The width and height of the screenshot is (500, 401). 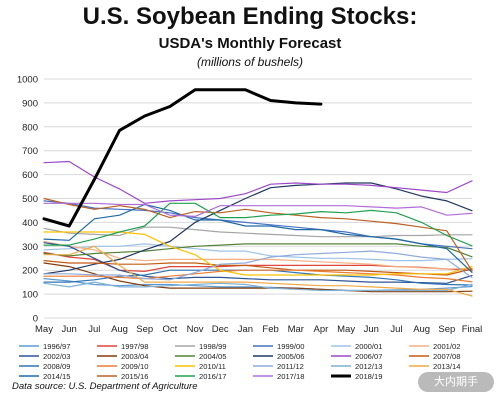 What do you see at coordinates (56, 366) in the screenshot?
I see `legend-label: 2008/09` at bounding box center [56, 366].